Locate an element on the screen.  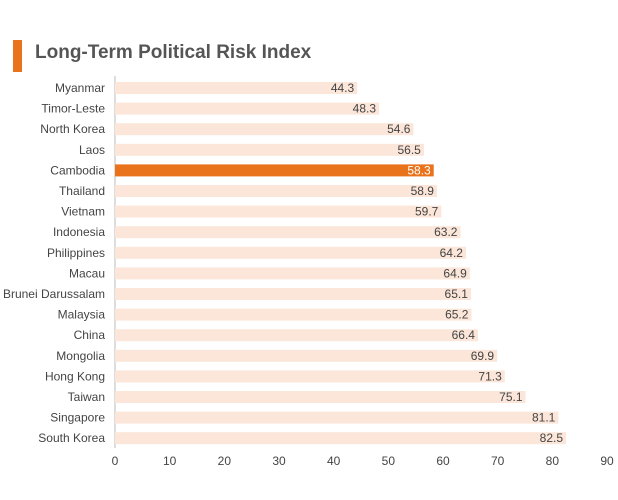
x-tick-label: 60 is located at coordinates (443, 461).